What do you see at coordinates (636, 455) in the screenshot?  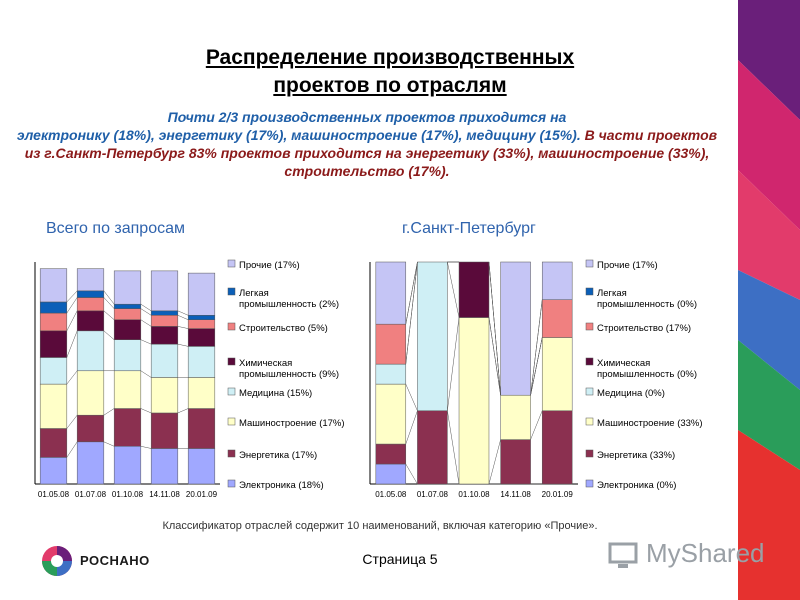 I see `legend-label: Энергетика (33%)` at bounding box center [636, 455].